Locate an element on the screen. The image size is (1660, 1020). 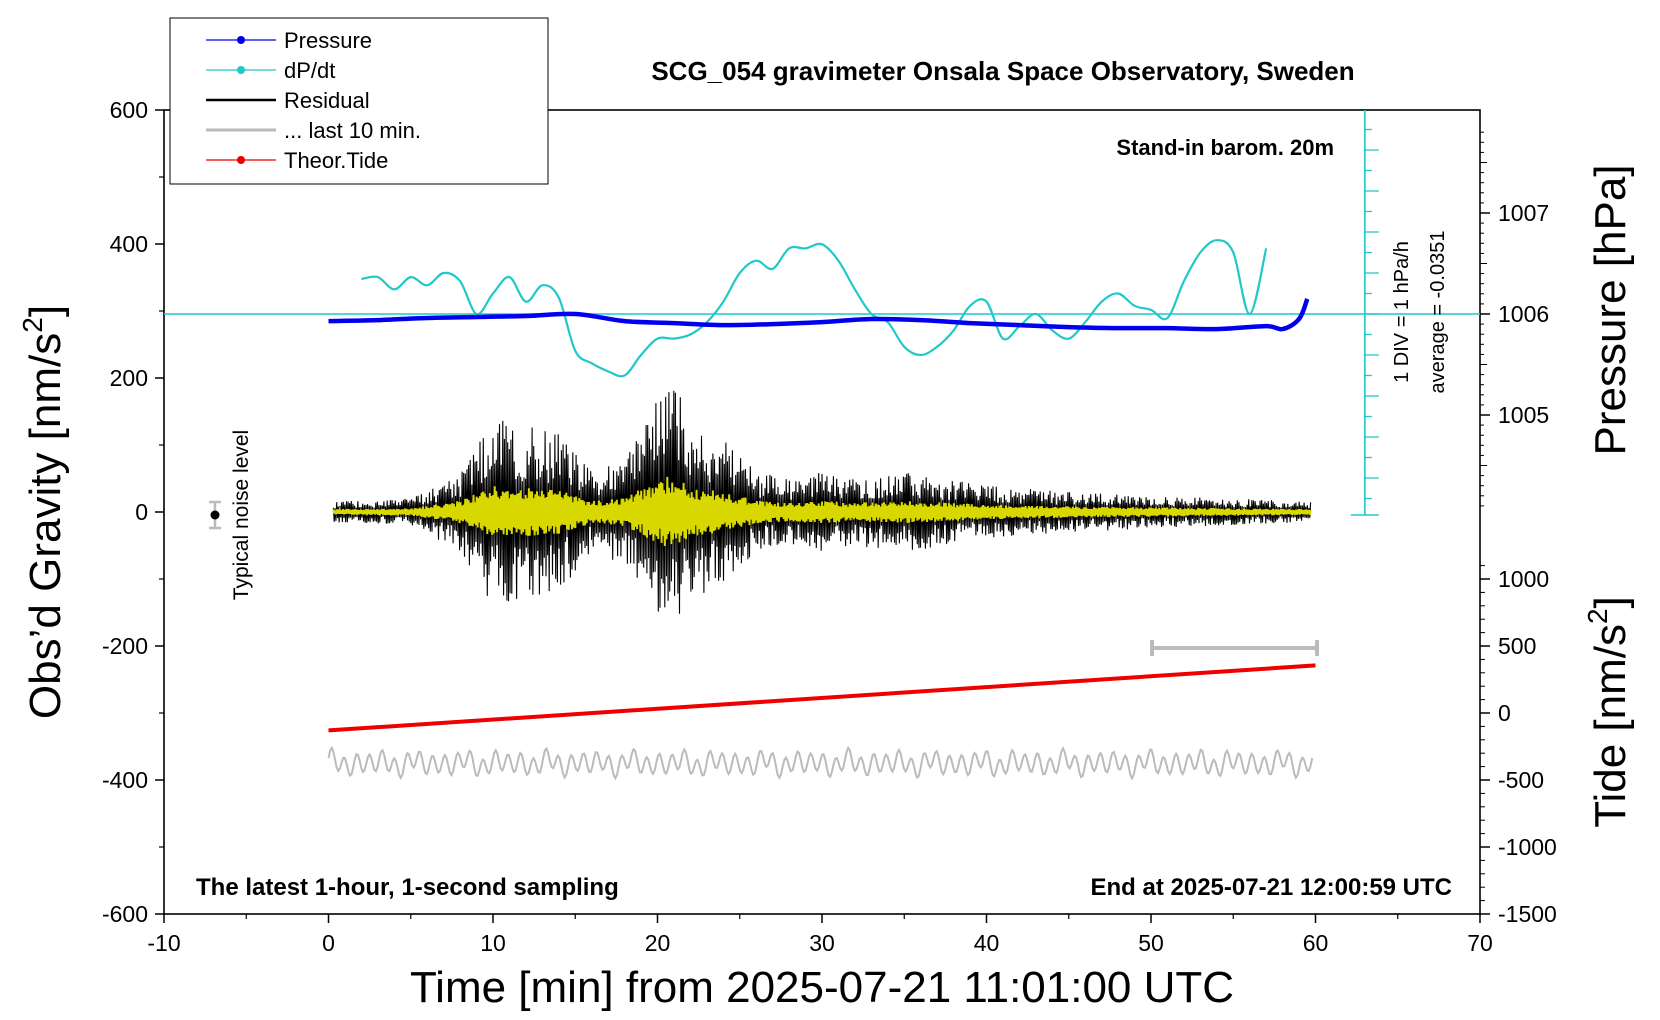
residual-series-line is located at coordinates (822, 502).